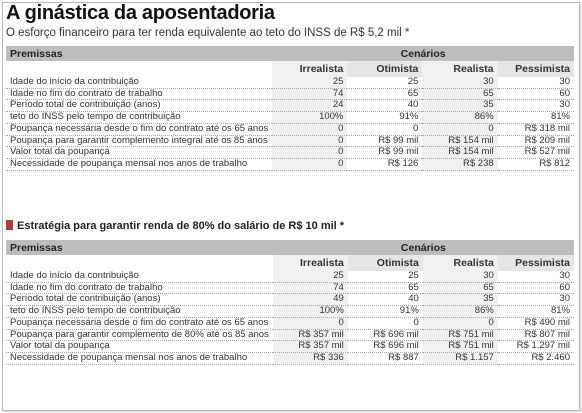  Describe the element at coordinates (139, 288) in the screenshot. I see `row-label: Idade no fim do contrato de trabalho` at that location.